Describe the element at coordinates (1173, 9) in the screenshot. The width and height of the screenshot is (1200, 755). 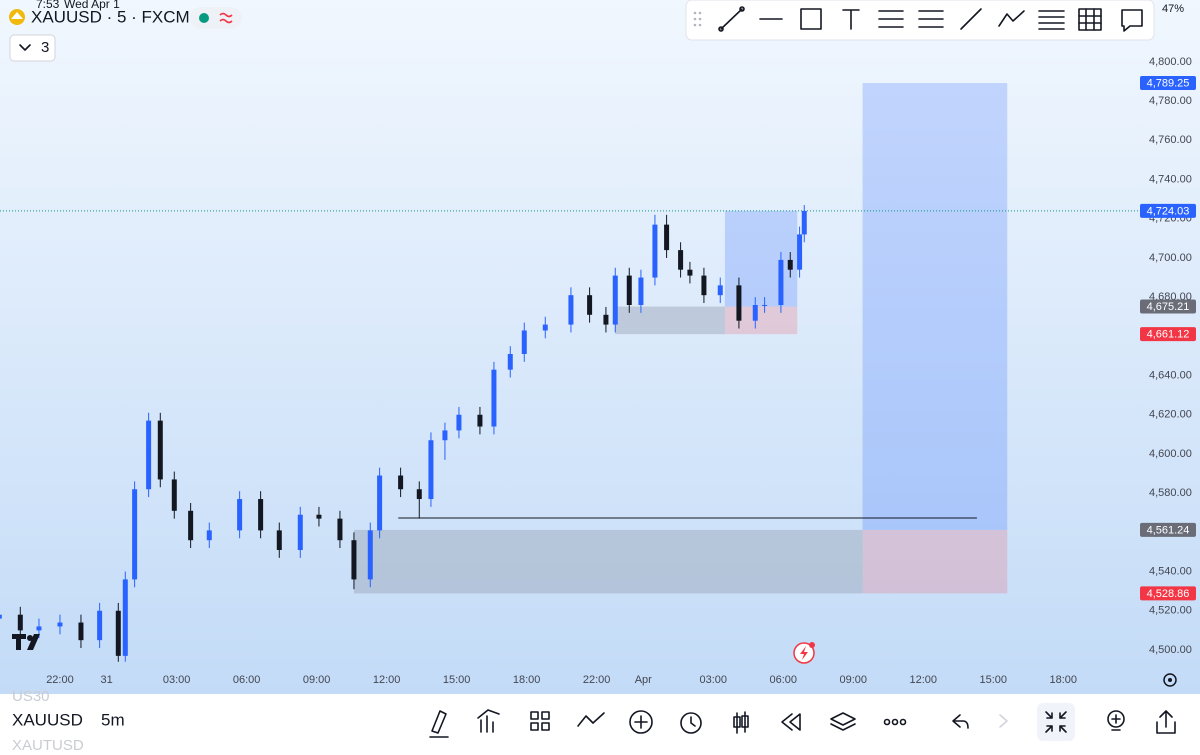
I see `status-battery: 47%` at that location.